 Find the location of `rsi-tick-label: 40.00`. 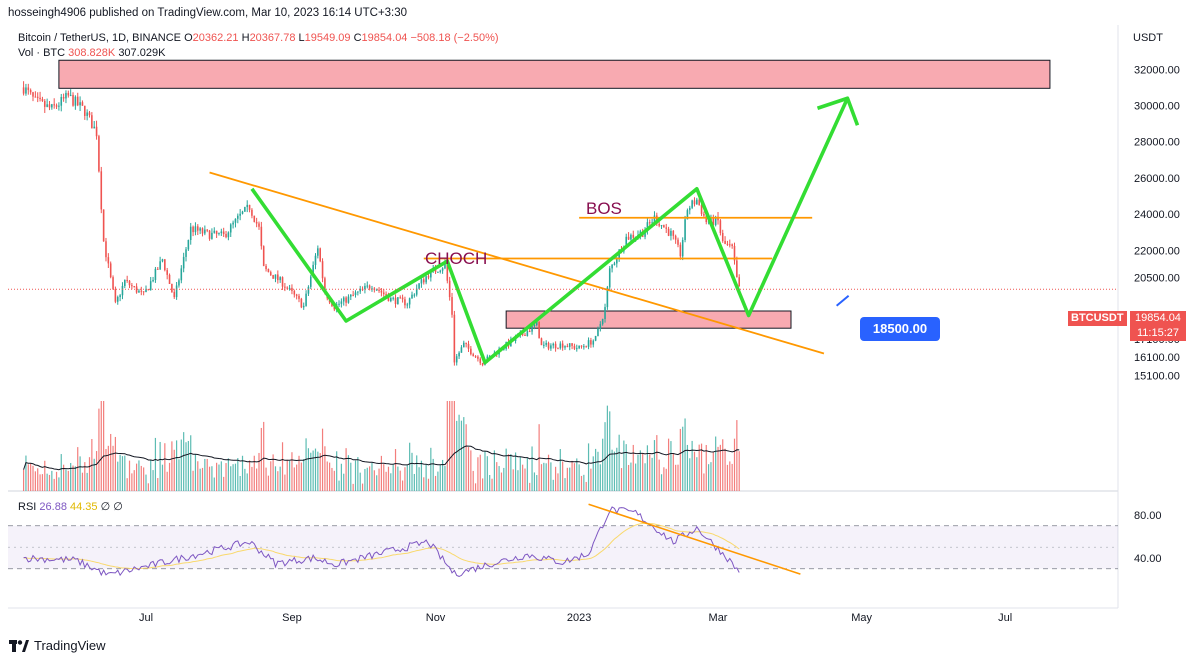

rsi-tick-label: 40.00 is located at coordinates (1148, 559).